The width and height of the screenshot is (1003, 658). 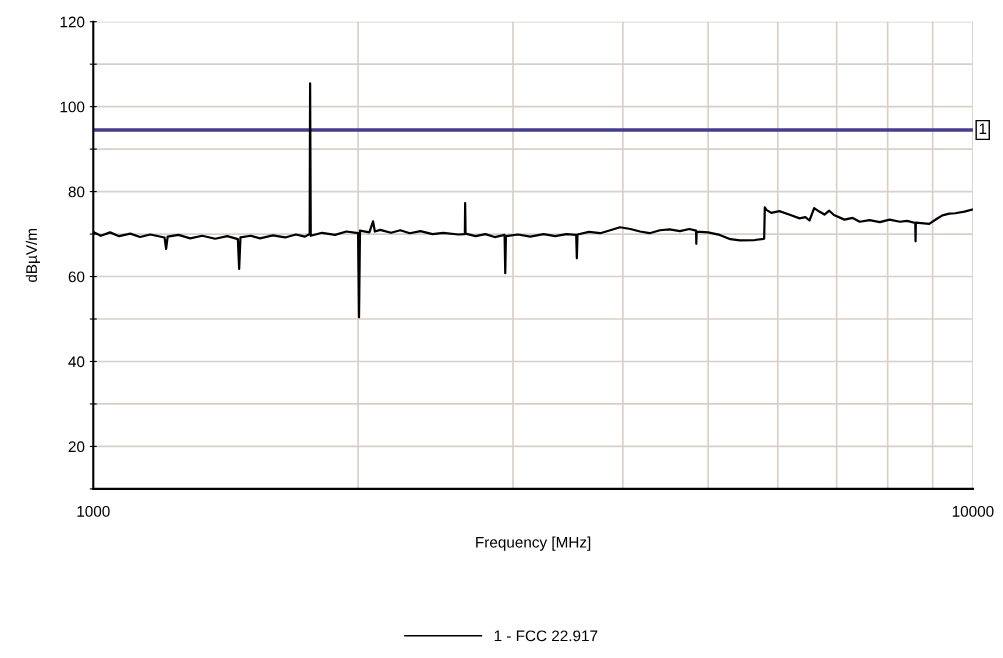 I want to click on x-tick-label: 1000, so click(x=93, y=511).